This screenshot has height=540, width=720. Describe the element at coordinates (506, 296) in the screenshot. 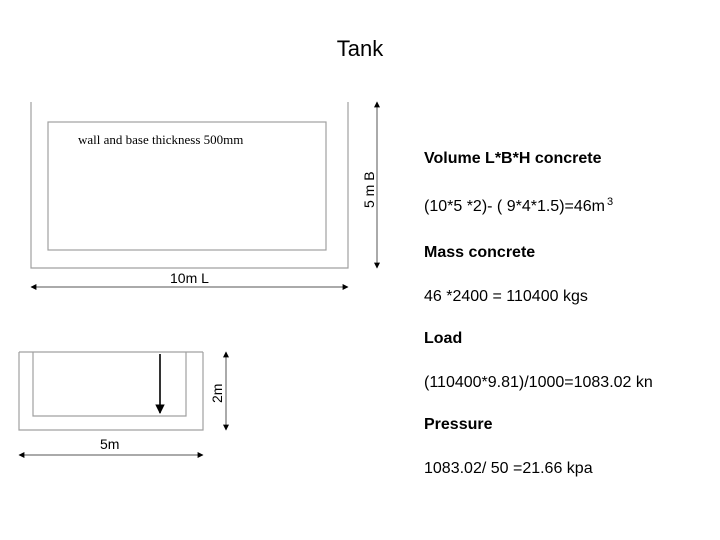

I see `mass-formula: 46 *2400 = 110400 kgs` at that location.